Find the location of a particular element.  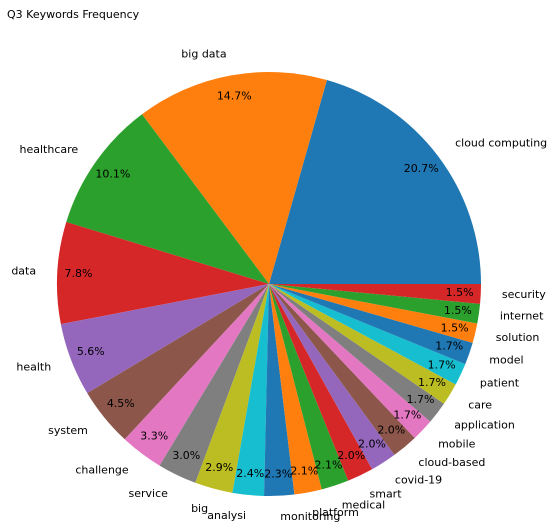

pct-label-data: 7.8% is located at coordinates (79, 273).